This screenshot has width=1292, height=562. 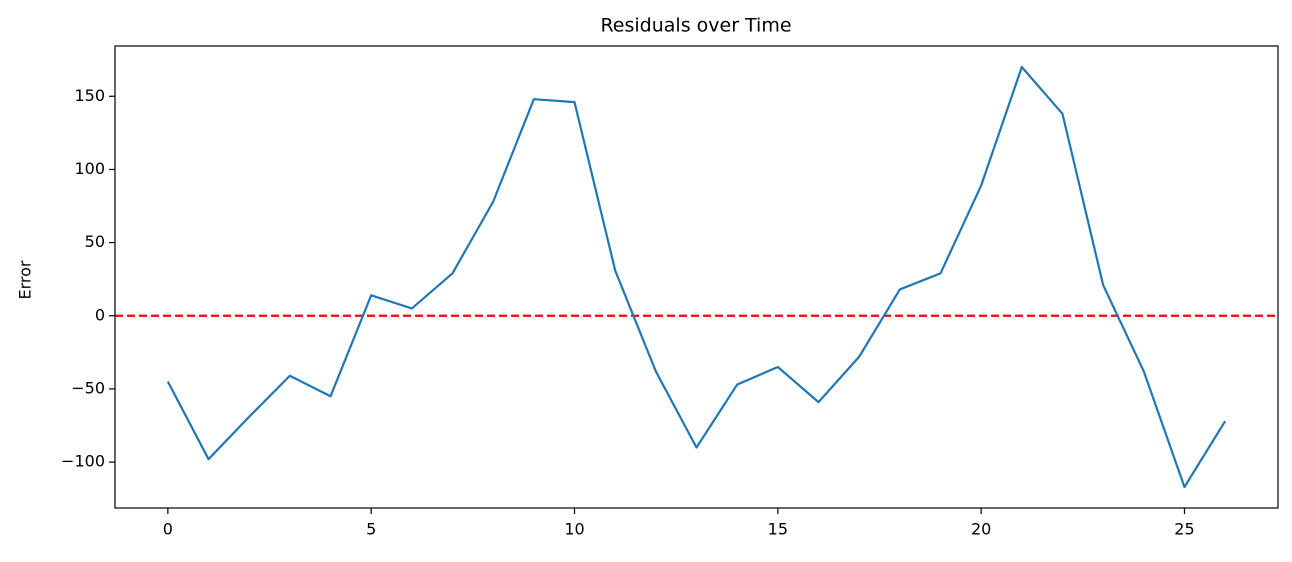 I want to click on x-tick-label: 0, so click(x=168, y=529).